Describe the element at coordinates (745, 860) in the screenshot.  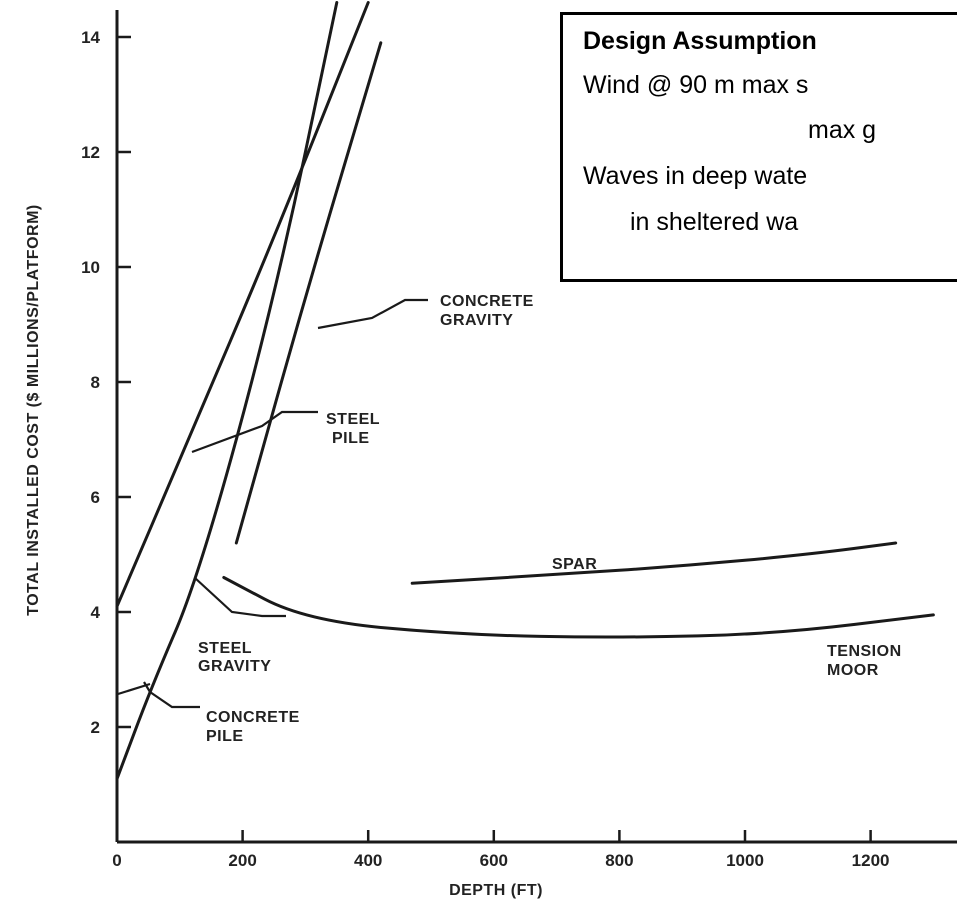
I see `x-tick-label: 1000` at that location.